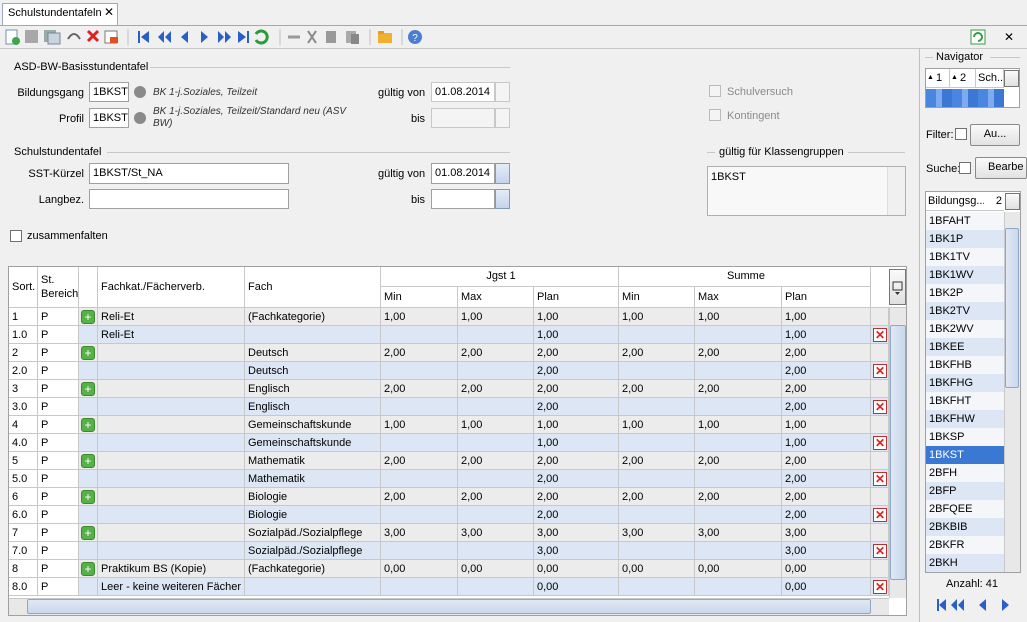 The image size is (1027, 622). I want to click on navigator-item: 2BKBIB, so click(965, 527).